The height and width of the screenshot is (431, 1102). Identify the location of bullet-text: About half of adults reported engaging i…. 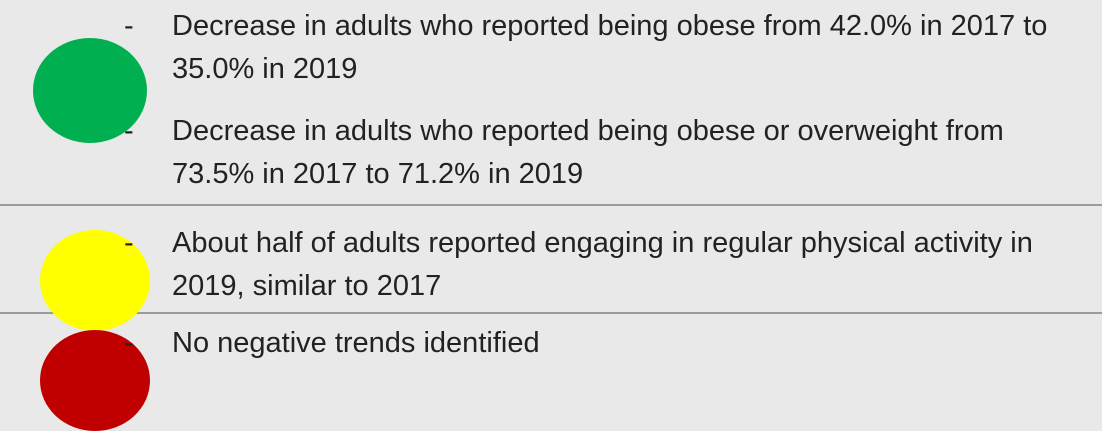
(602, 264).